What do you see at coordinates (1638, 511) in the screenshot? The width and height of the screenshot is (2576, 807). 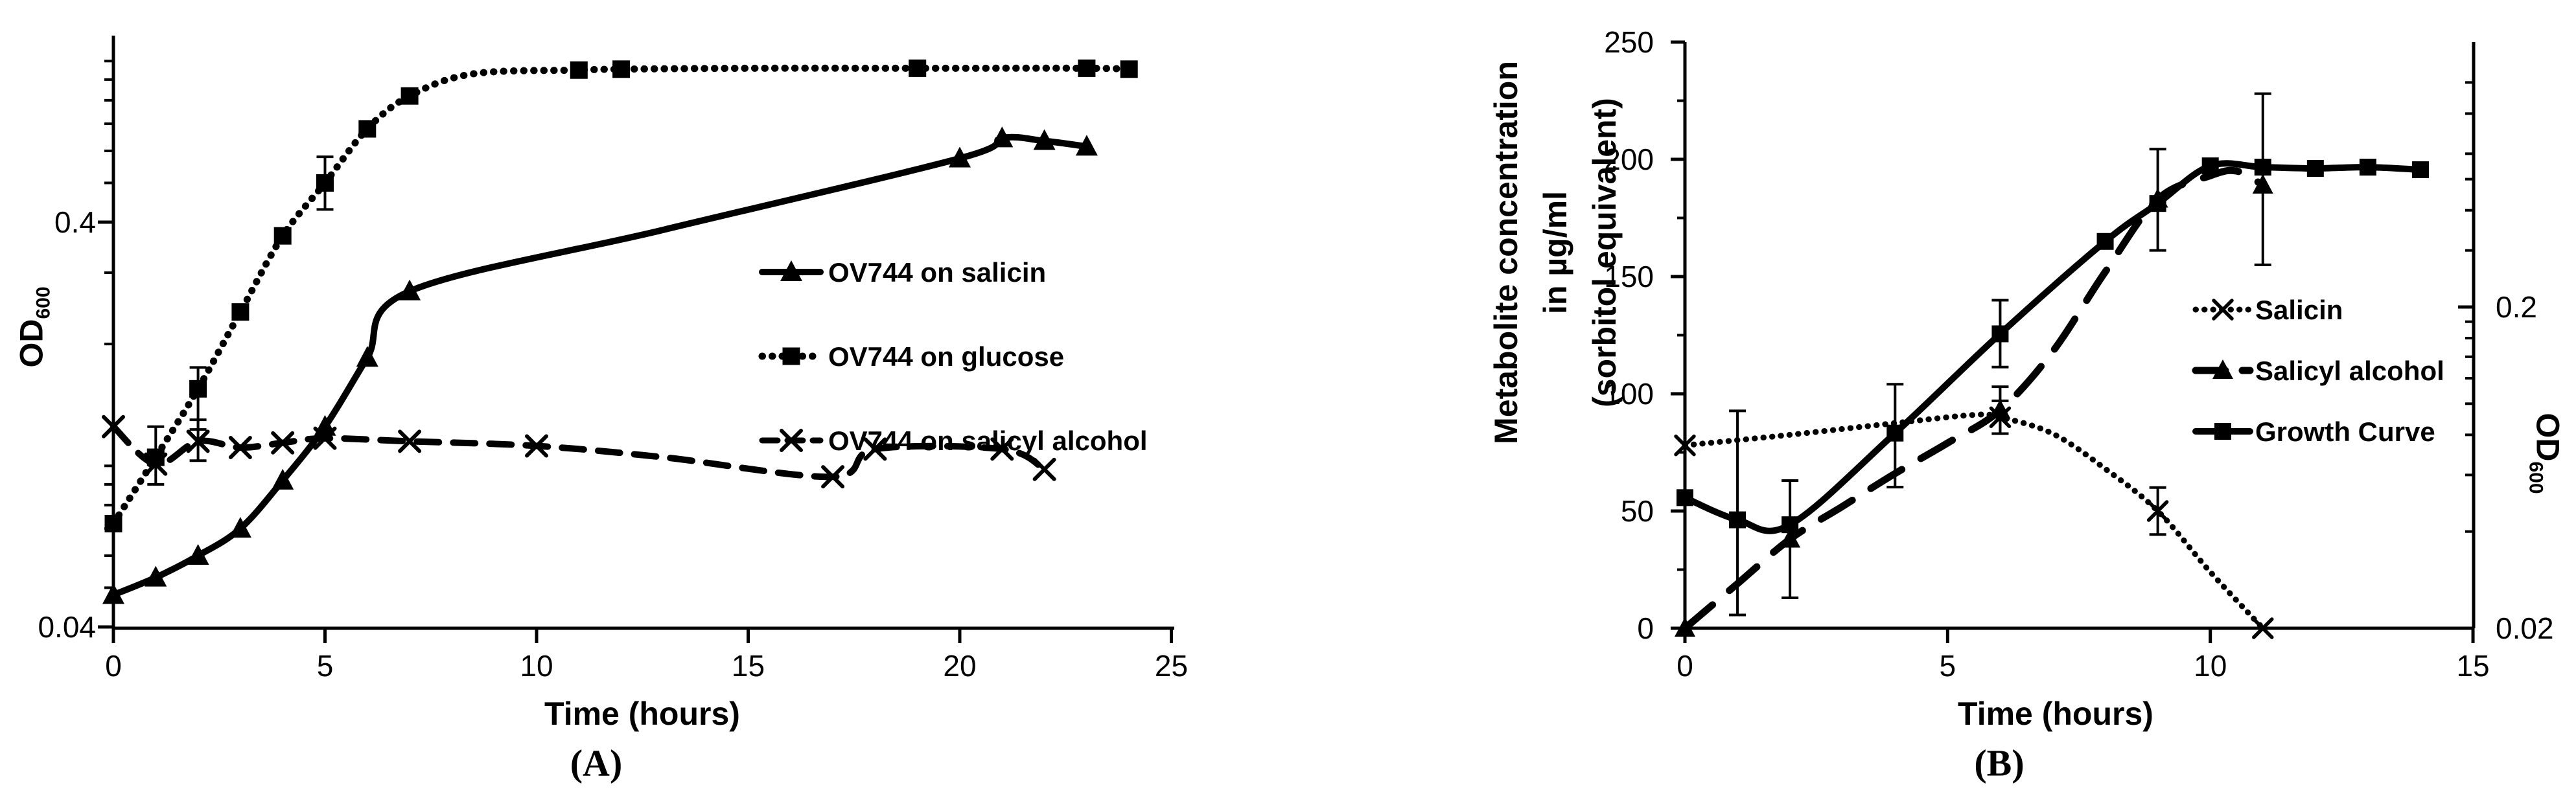 I see `y-left-tick-label: 50` at bounding box center [1638, 511].